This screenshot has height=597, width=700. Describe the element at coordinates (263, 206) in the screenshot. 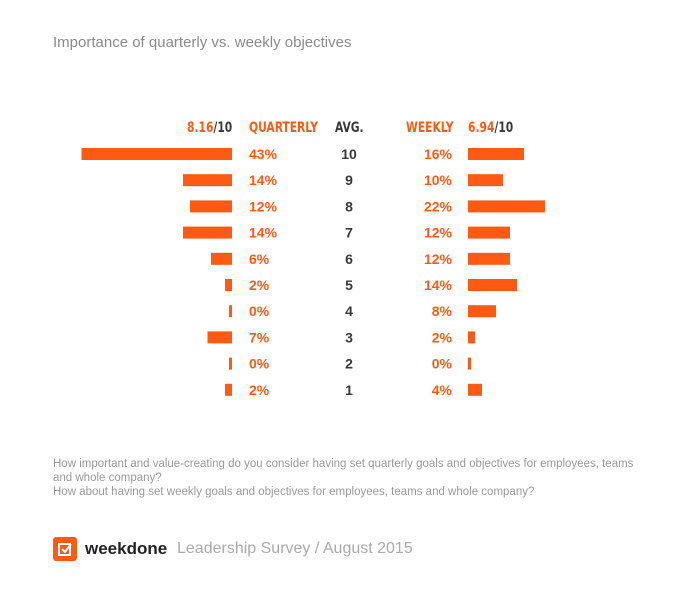

I see `quarterly-label: 12%` at that location.